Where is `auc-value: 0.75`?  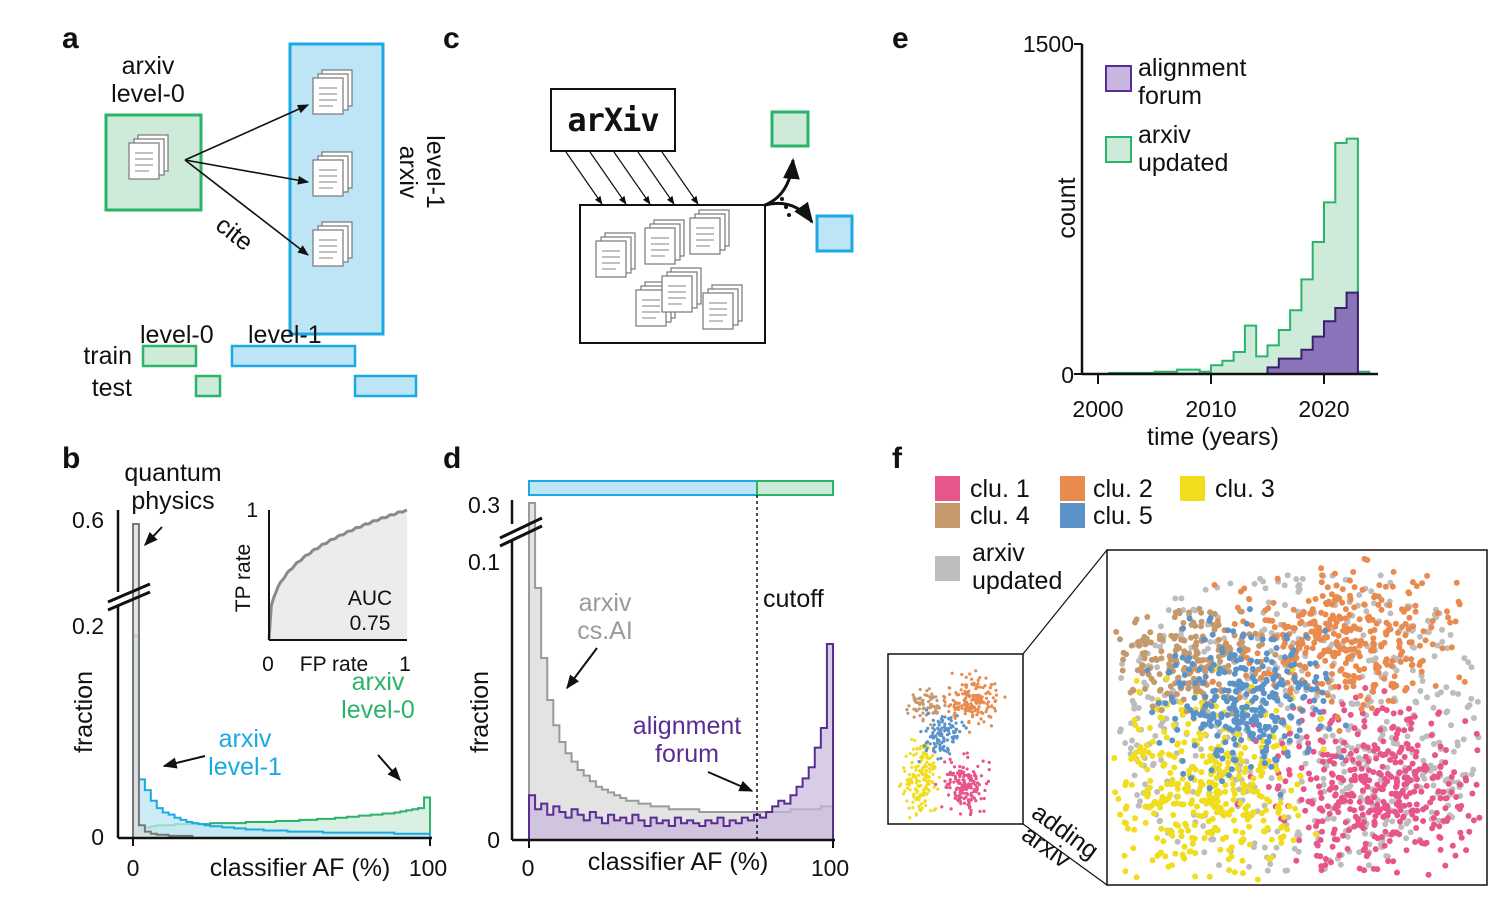
auc-value: 0.75 is located at coordinates (370, 623).